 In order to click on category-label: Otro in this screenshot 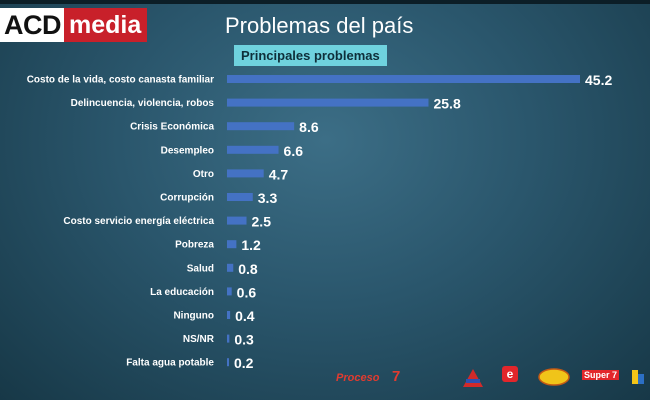, I will do `click(203, 174)`.